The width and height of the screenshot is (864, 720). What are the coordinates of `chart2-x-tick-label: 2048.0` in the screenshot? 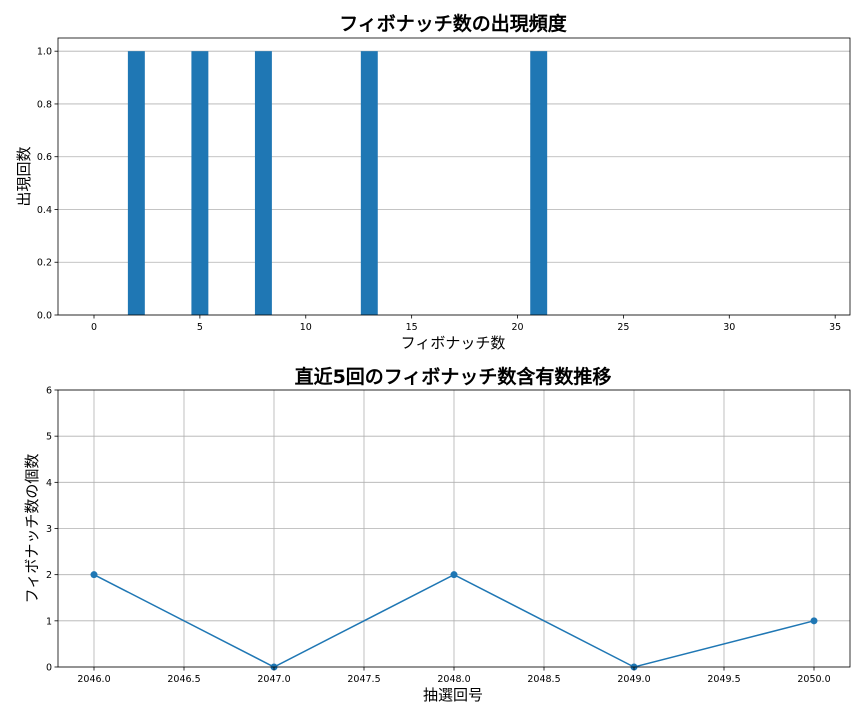 It's located at (453, 679).